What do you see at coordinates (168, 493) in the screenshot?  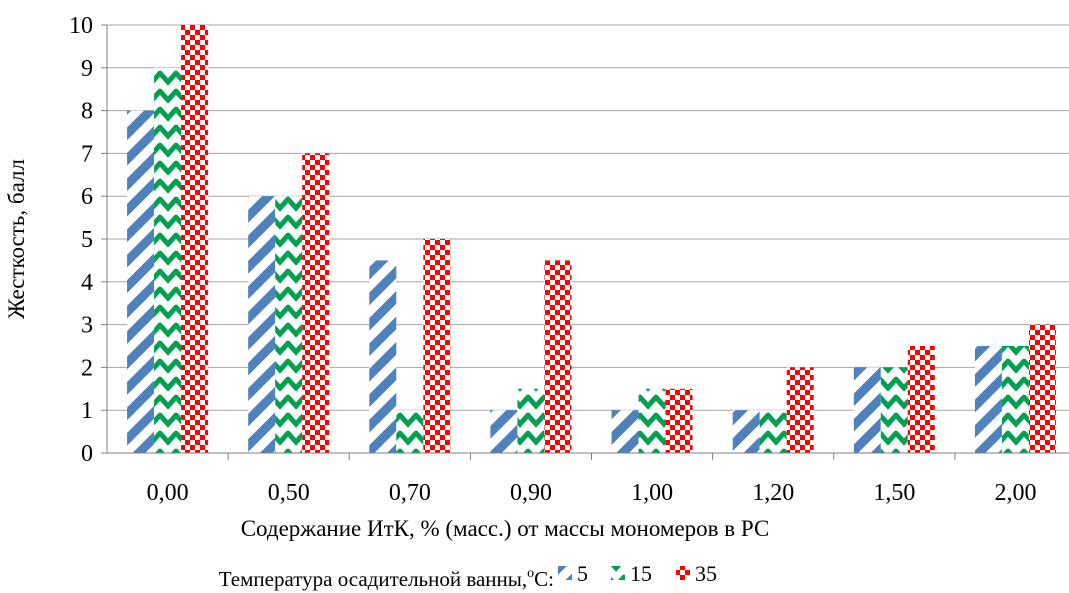 I see `x-tick-label: 0,00` at bounding box center [168, 493].